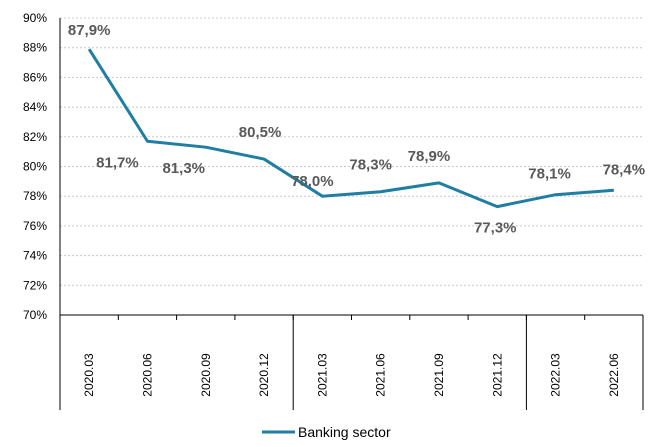  I want to click on x-tick-label: 2021.03, so click(322, 375).